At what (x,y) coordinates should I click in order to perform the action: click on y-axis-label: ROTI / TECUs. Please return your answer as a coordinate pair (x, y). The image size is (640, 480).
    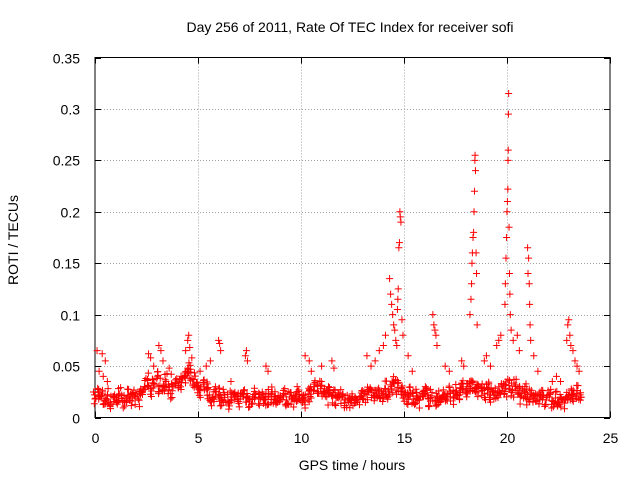
    Looking at the image, I should click on (13, 240).